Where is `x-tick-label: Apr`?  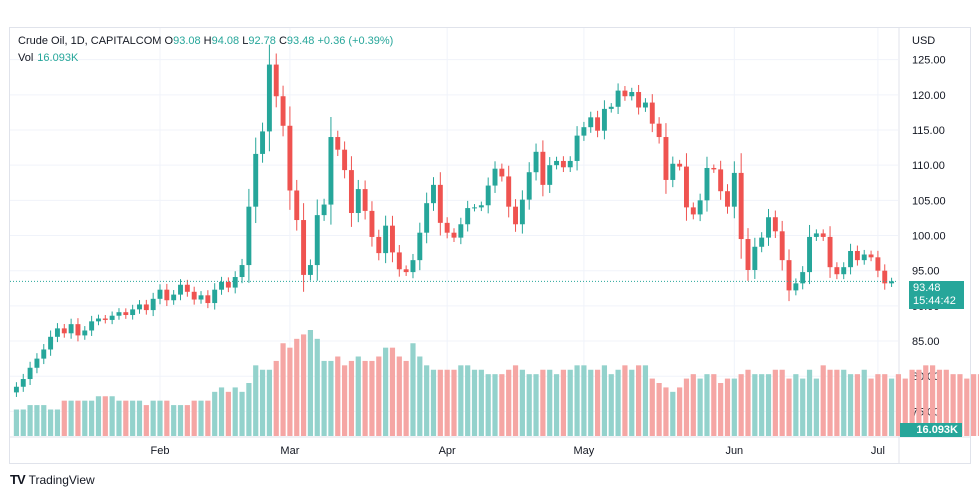 x-tick-label: Apr is located at coordinates (447, 451).